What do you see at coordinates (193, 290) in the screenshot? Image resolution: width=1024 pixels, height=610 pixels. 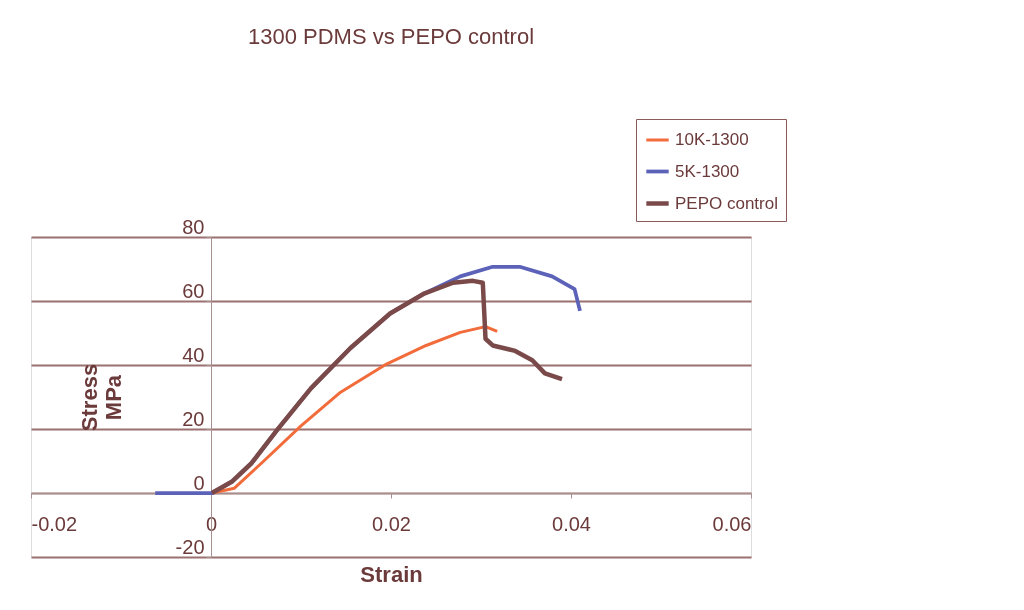 I see `y-tick-label: 60` at bounding box center [193, 290].